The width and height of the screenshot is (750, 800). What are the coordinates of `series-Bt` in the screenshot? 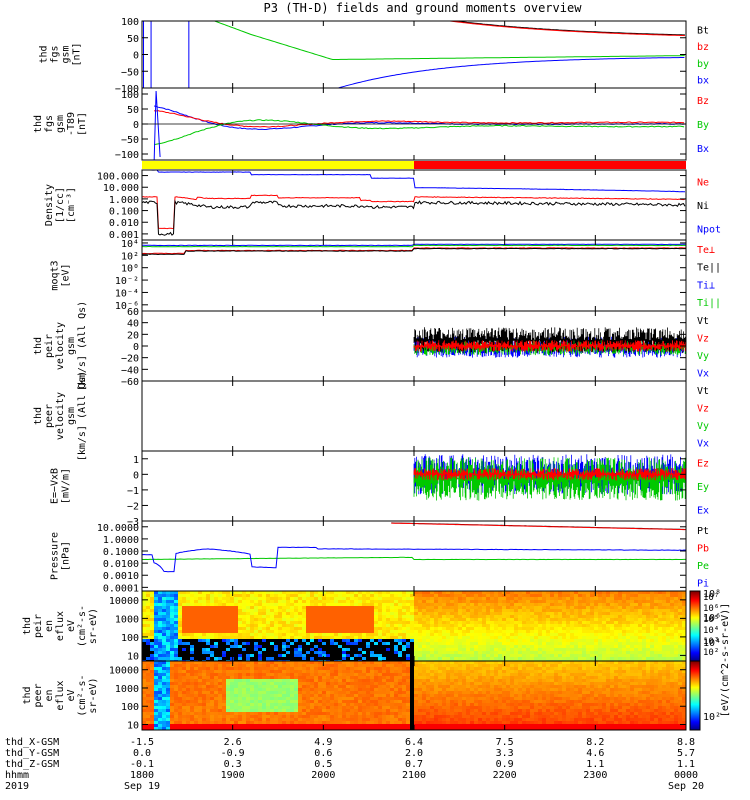 It's located at (567, 28).